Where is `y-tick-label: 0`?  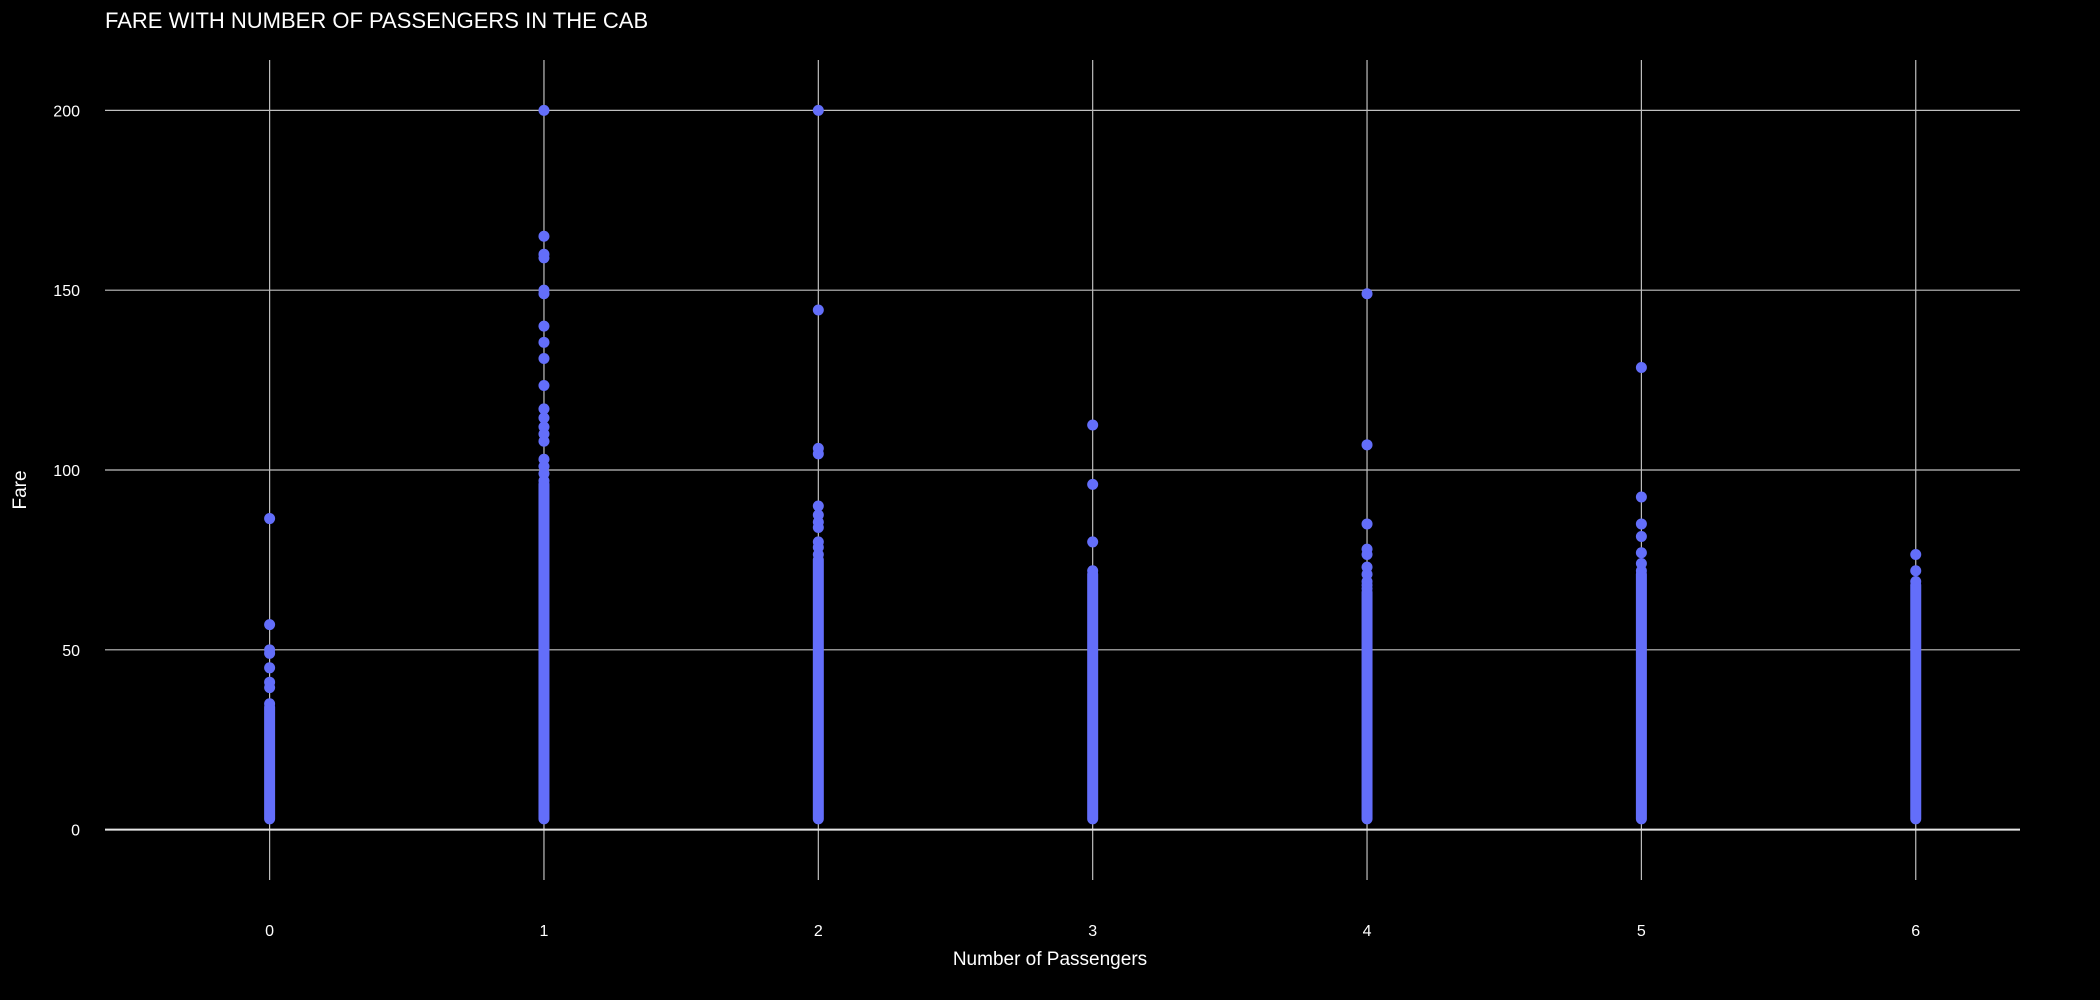
y-tick-label: 0 is located at coordinates (75, 831).